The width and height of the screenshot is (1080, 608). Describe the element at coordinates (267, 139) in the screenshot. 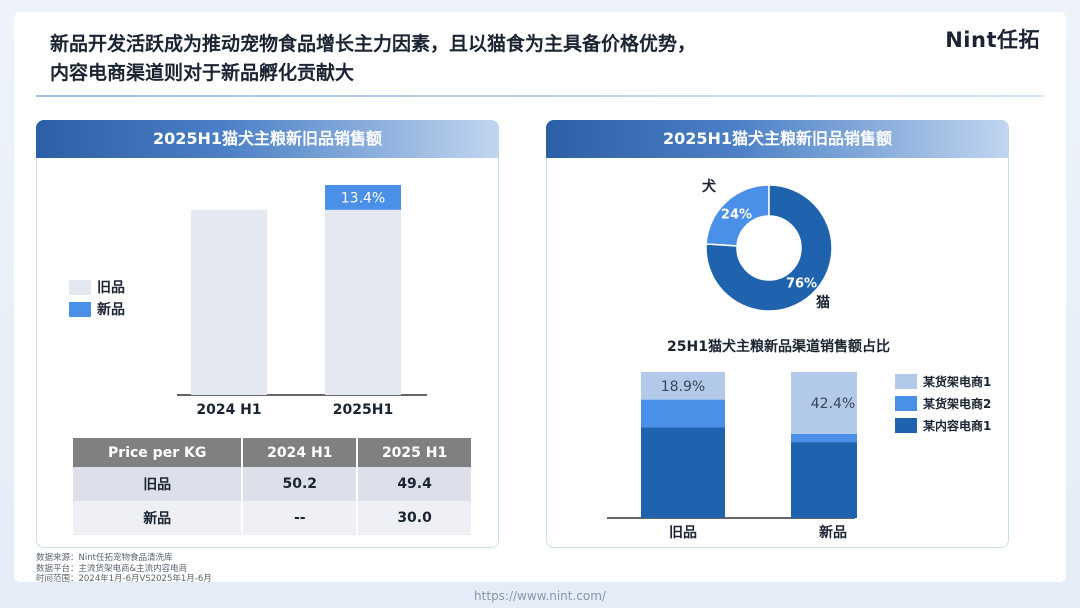

I see `left-panel-title: 2025H1猫犬主粮新旧品销售额` at that location.